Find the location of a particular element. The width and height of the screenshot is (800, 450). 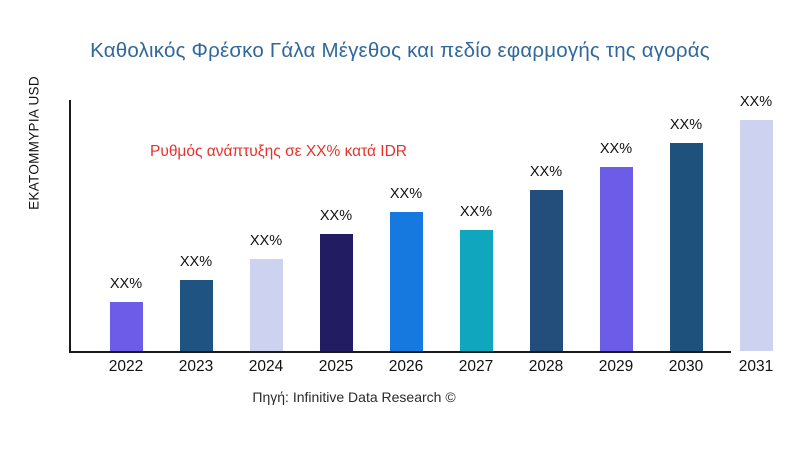

growth-rate-annotation: Ρυθμός ανάπτυξης σε XX% κατά IDR is located at coordinates (278, 151).